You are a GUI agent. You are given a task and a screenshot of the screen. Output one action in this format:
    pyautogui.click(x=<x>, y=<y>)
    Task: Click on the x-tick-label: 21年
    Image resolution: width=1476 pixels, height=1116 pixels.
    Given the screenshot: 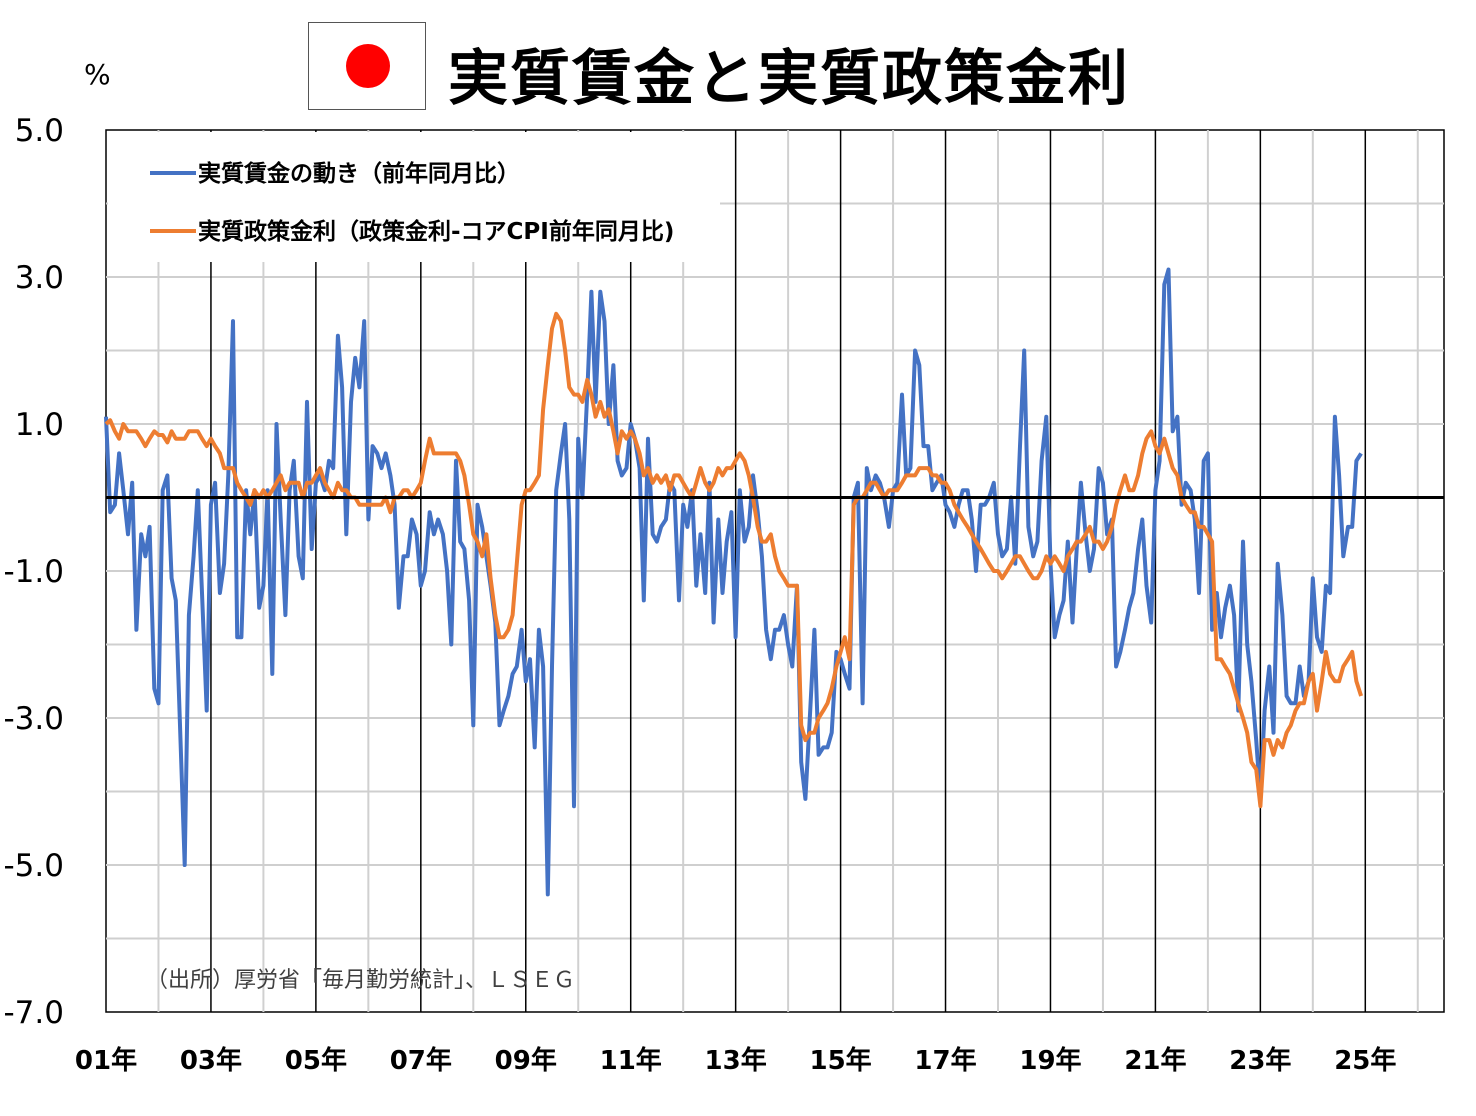 What is the action you would take?
    pyautogui.click(x=1155, y=1060)
    